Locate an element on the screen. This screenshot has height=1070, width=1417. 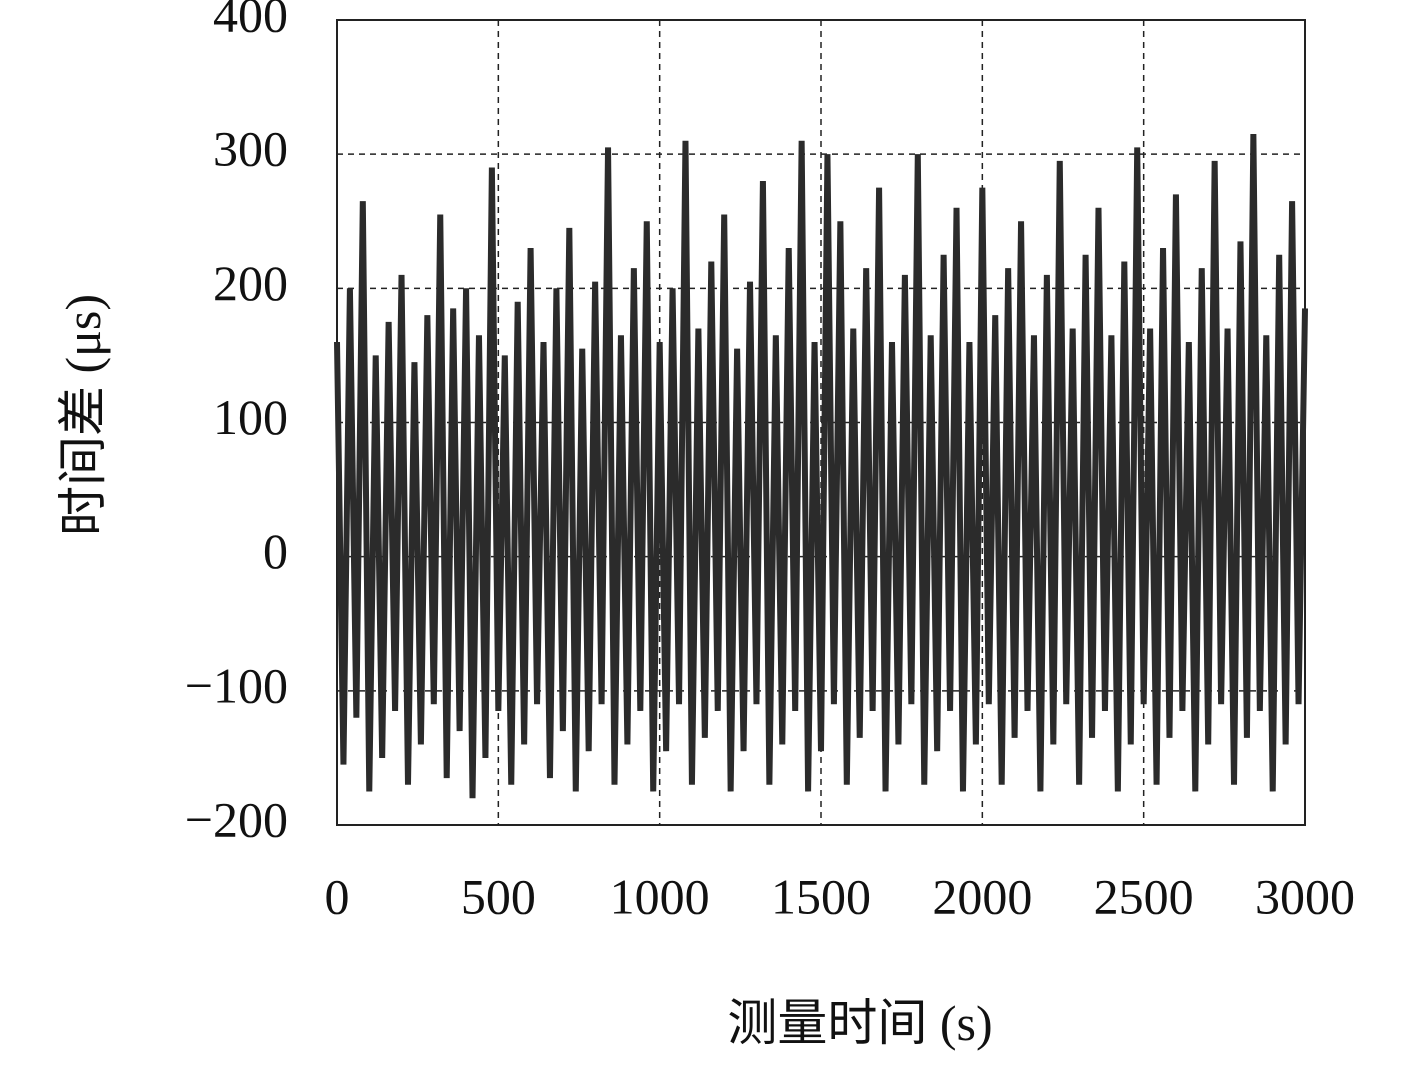
x-tick-label: 1500 is located at coordinates (821, 896).